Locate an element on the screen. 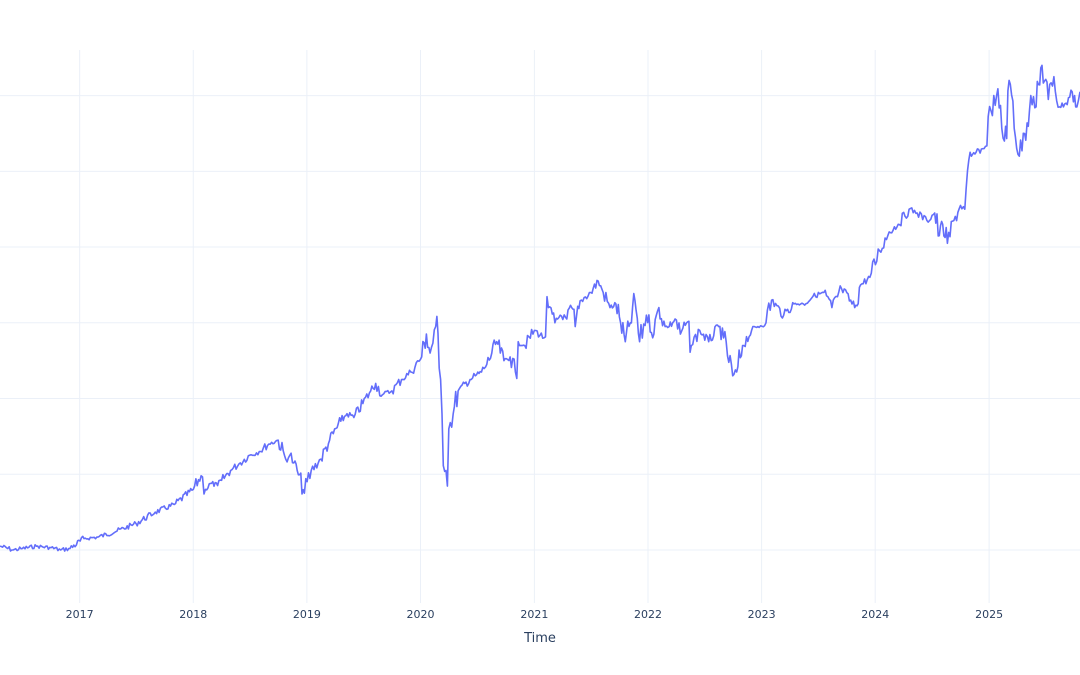 The width and height of the screenshot is (1080, 675). x-tick-label-2017: 2017 is located at coordinates (80, 614).